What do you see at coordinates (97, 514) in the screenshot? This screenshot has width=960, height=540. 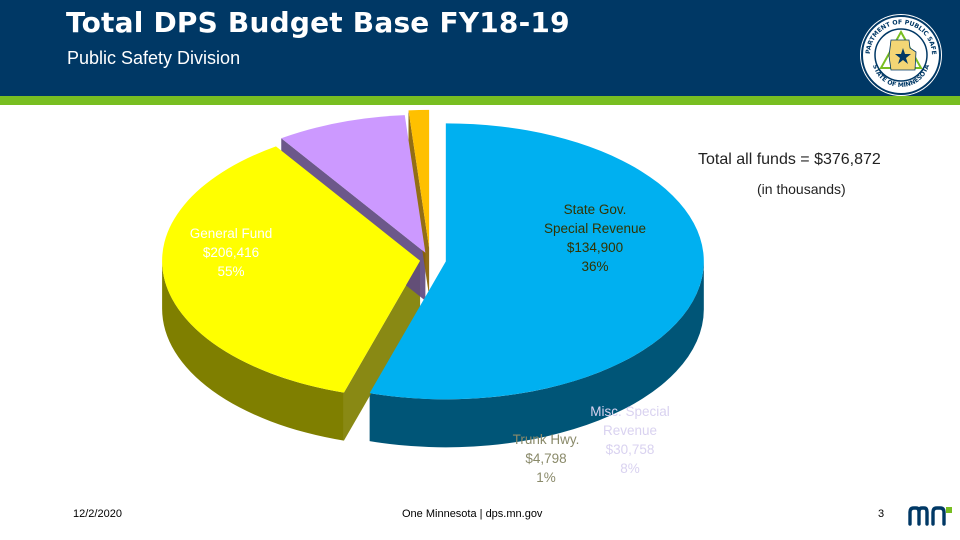 I see `footer-date: 12/2/2020` at bounding box center [97, 514].